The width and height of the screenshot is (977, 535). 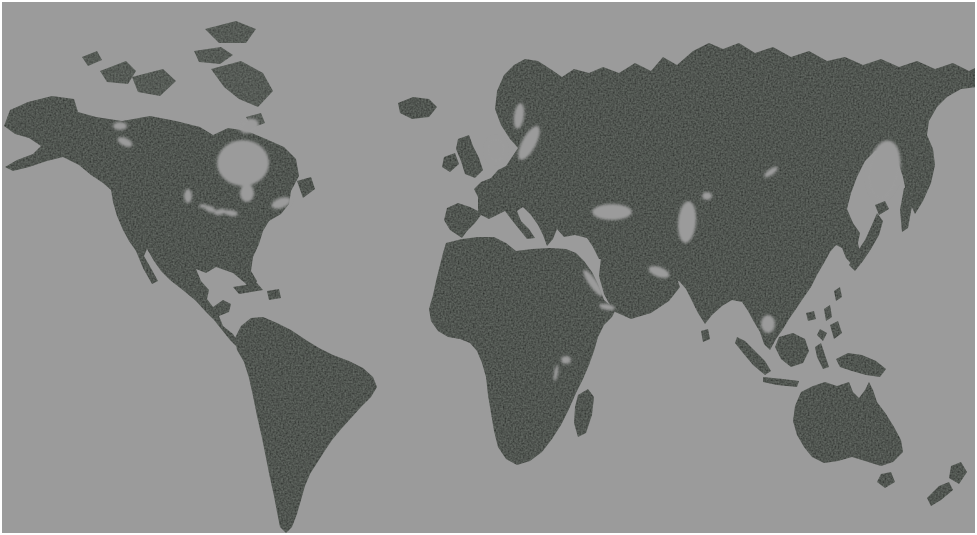 I want to click on aral-sea, so click(x=707, y=196).